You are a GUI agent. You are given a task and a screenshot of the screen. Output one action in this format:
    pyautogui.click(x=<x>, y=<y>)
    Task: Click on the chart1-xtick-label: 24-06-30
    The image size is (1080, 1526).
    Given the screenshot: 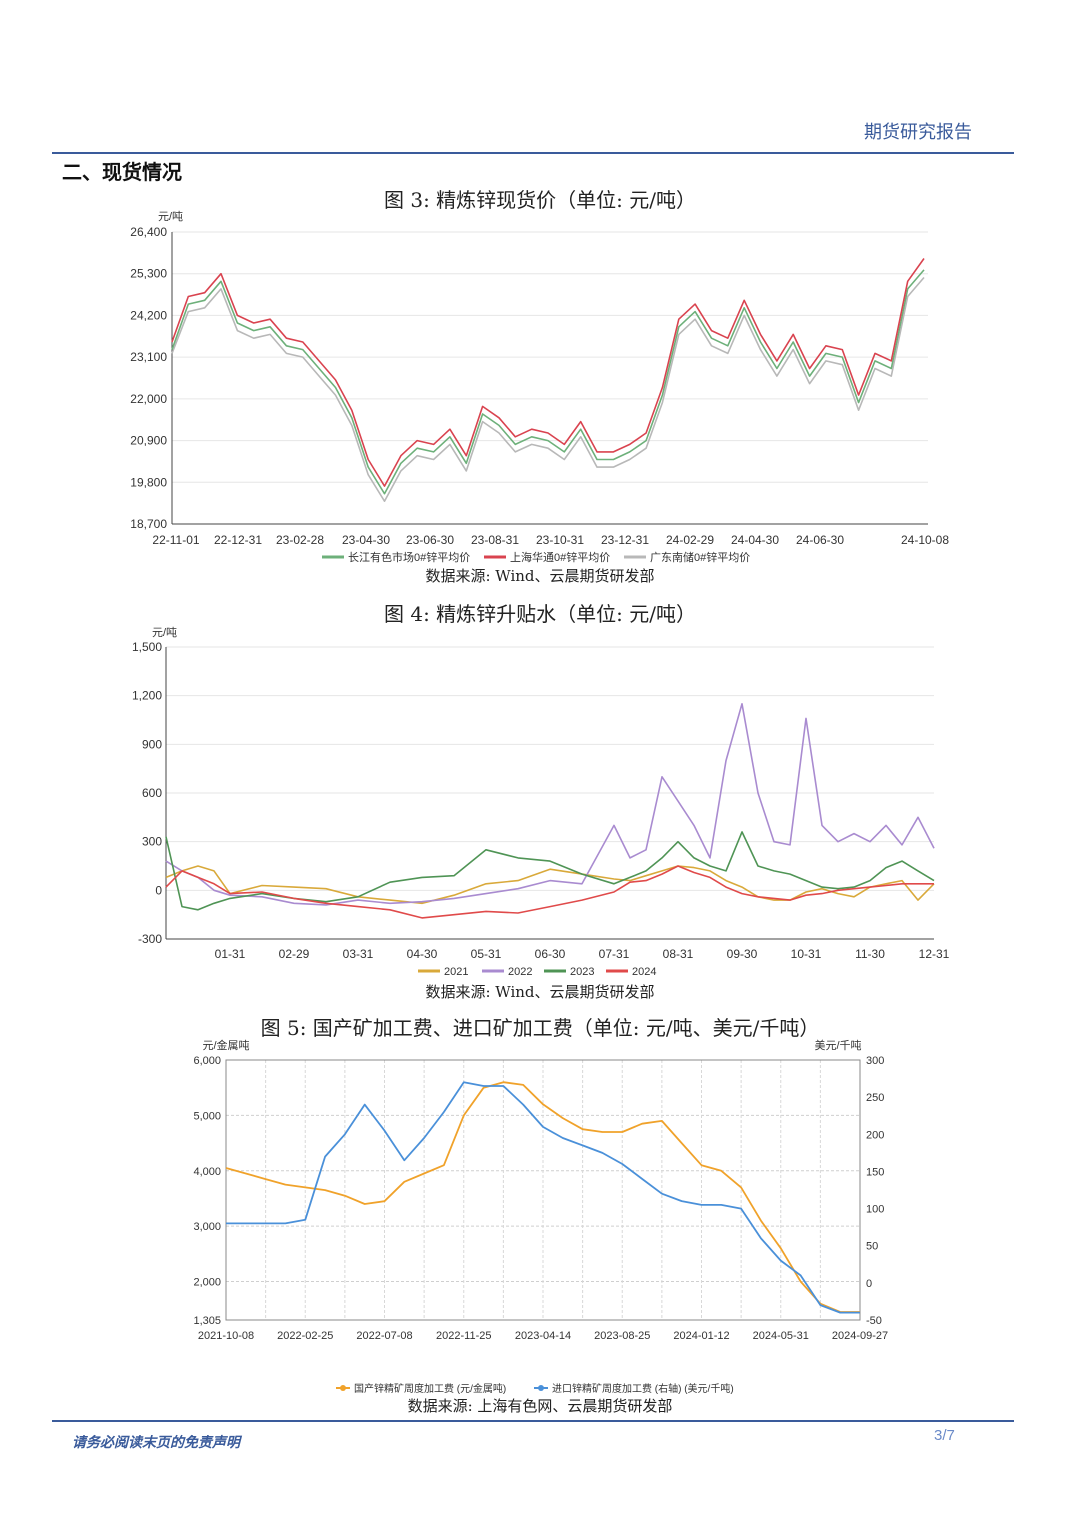 What is the action you would take?
    pyautogui.click(x=820, y=540)
    